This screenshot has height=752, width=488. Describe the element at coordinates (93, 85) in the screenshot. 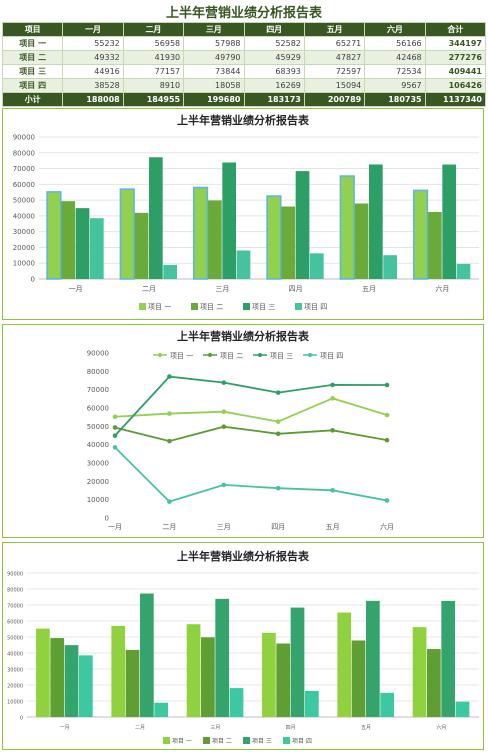

I see `table-cell: 38528` at that location.